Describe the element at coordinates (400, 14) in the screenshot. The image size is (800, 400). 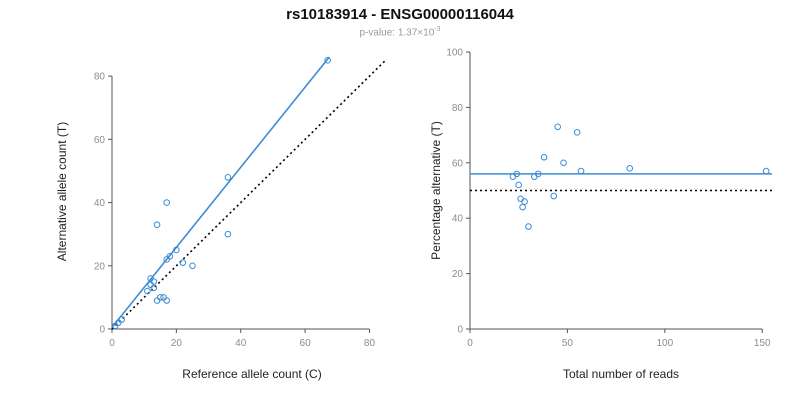
I see `page-title: rs10183914 - ENSG00000116044` at that location.